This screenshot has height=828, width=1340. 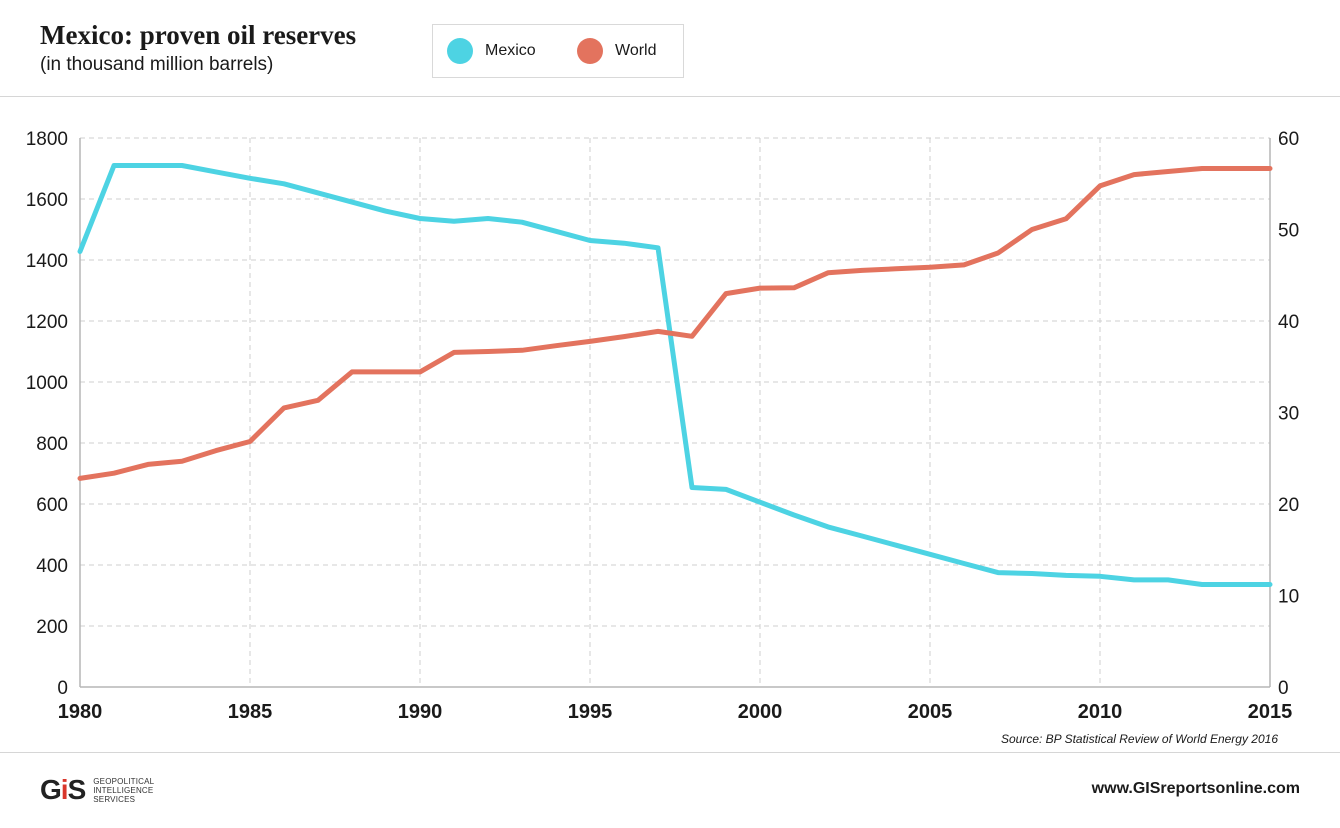 What do you see at coordinates (1288, 505) in the screenshot?
I see `y-right-tick-label: 20` at bounding box center [1288, 505].